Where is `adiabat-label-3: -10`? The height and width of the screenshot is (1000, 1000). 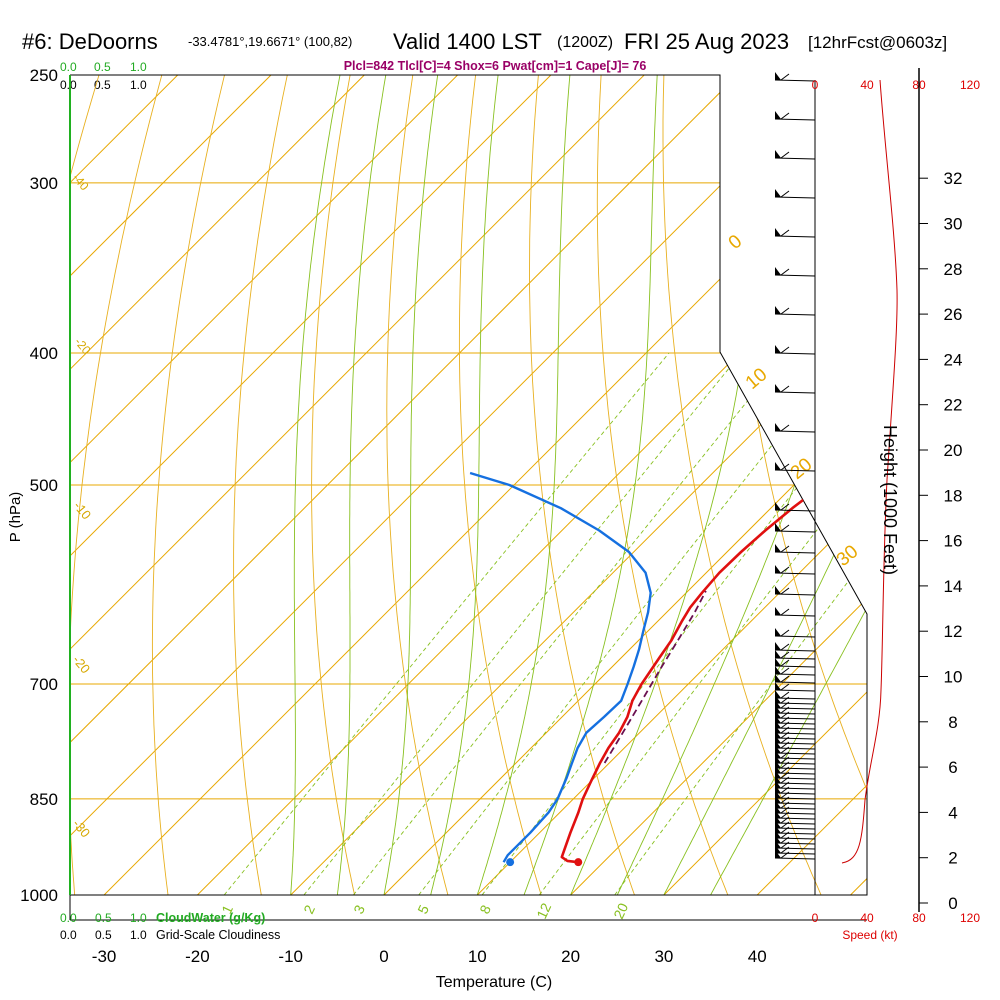
adiabat-label-3: -10 is located at coordinates (83, 510).